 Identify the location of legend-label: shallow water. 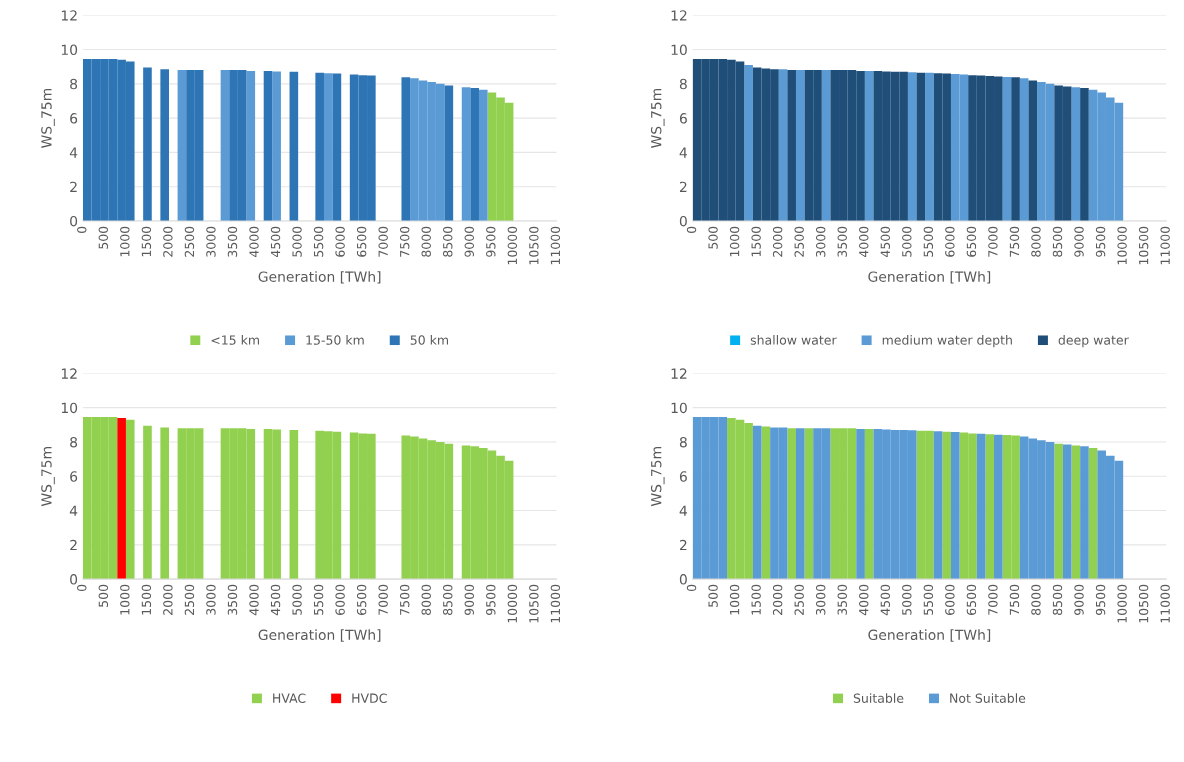
(793, 340).